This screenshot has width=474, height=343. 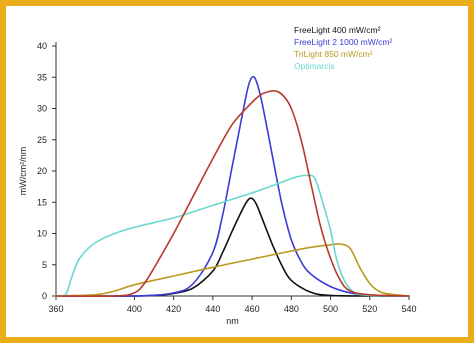 I want to click on y-tick-label: 25, so click(x=42, y=140).